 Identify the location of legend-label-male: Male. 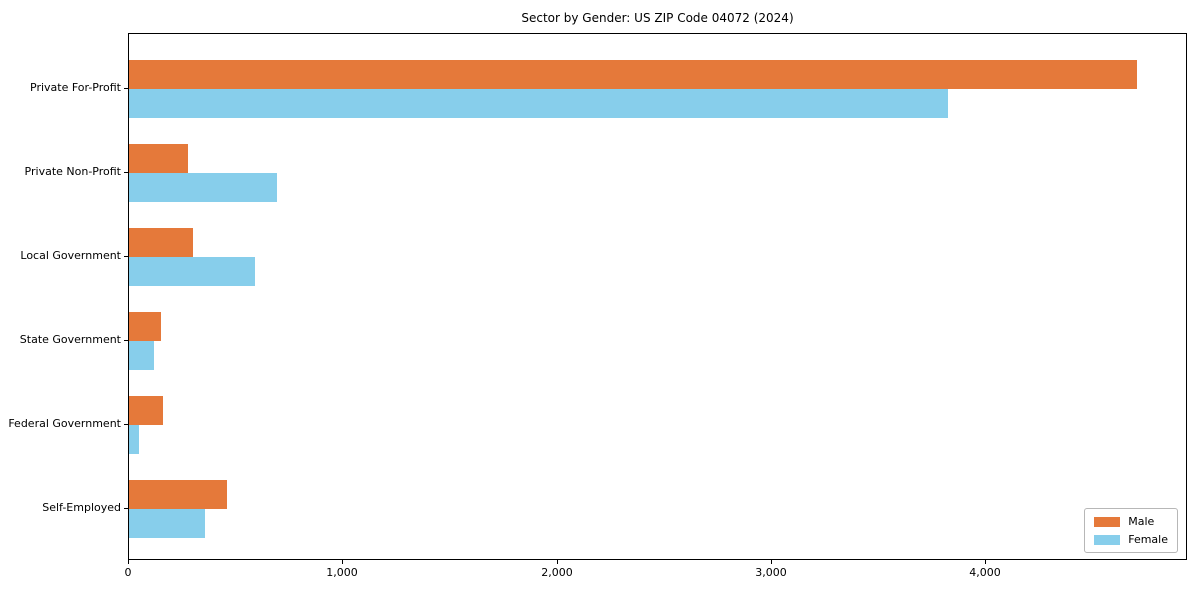
(1141, 521).